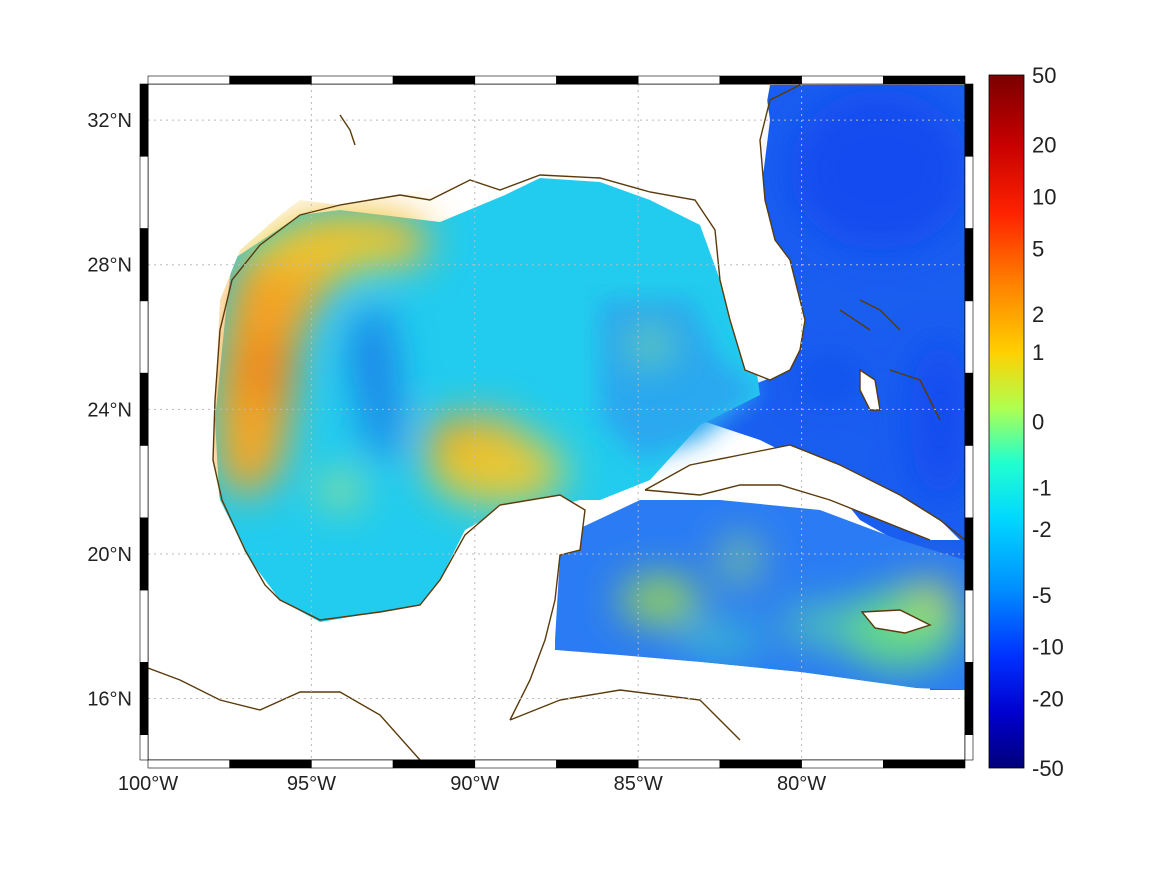  Describe the element at coordinates (1038, 248) in the screenshot. I see `colorbar-tick-label: 5` at that location.